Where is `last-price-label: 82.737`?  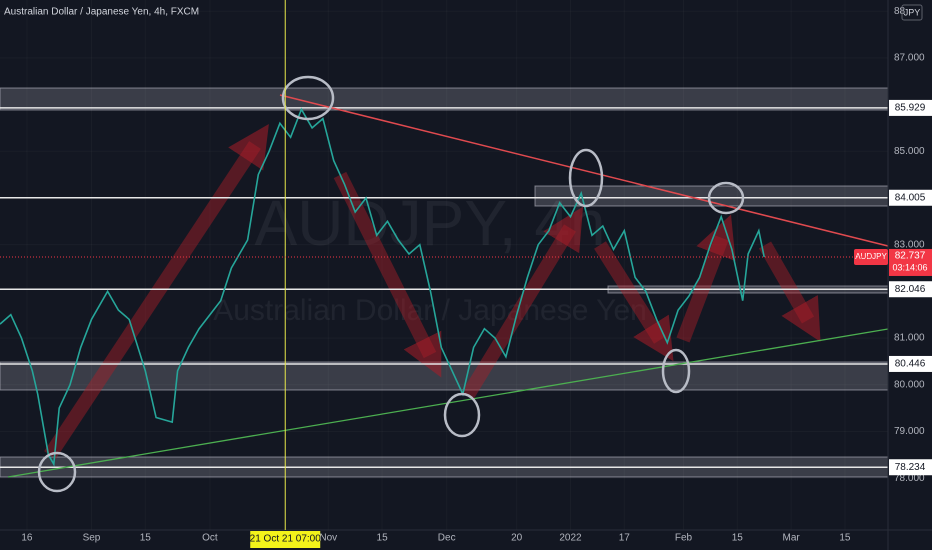
last-price-label: 82.737 is located at coordinates (910, 256).